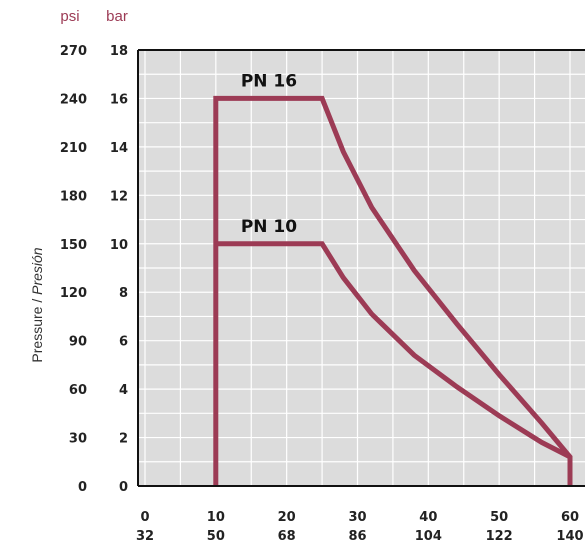  Describe the element at coordinates (37, 334) in the screenshot. I see `y-axis-label-main: Pressure` at that location.